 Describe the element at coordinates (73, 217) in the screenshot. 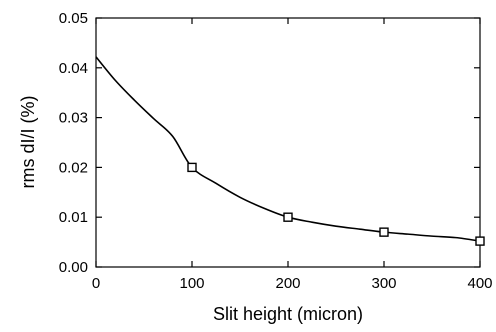

I see `y-tick-label: 0.01` at that location.